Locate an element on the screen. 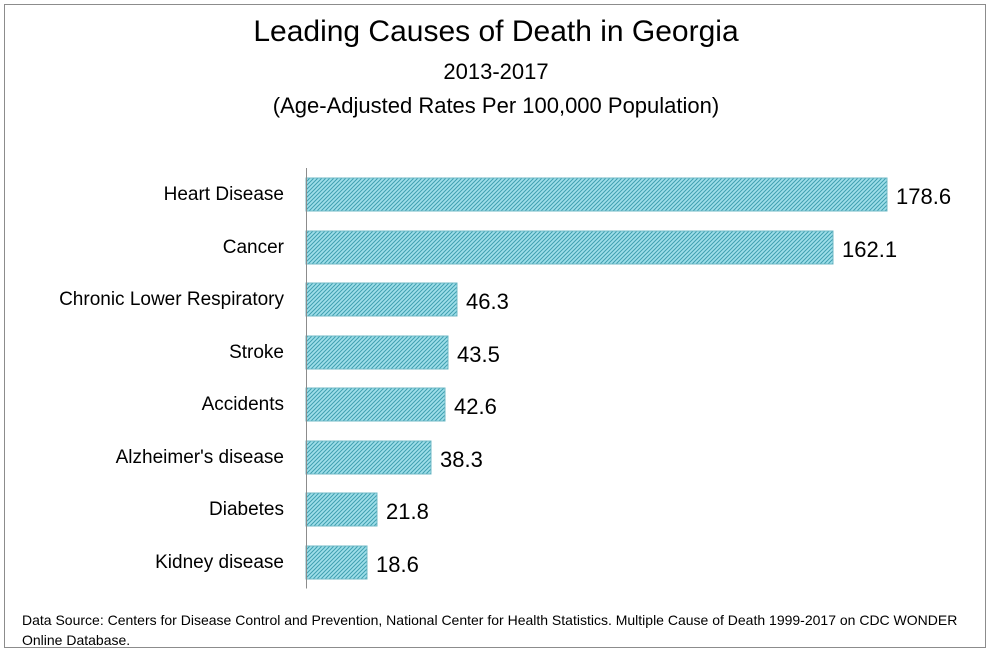 This screenshot has height=654, width=992. bar-accidents is located at coordinates (375, 404).